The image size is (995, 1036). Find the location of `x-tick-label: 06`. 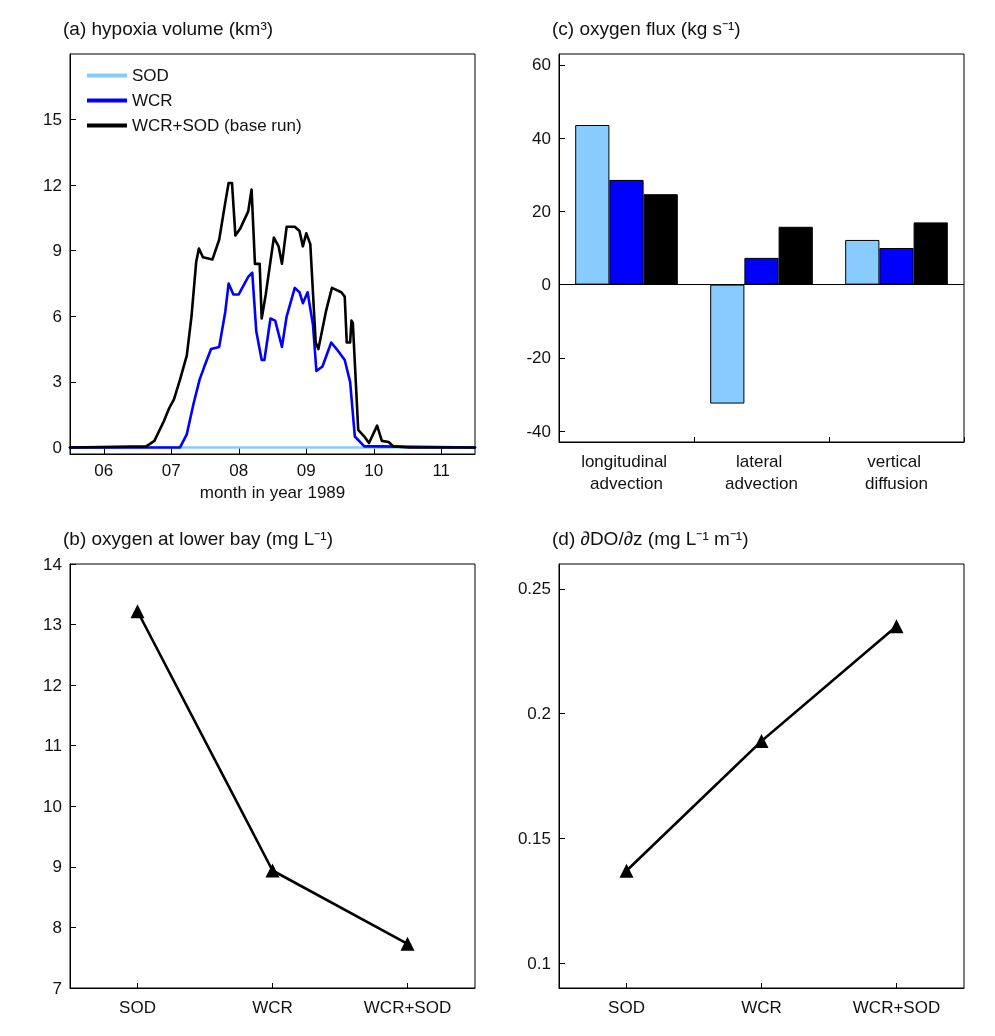

x-tick-label: 06 is located at coordinates (104, 470).